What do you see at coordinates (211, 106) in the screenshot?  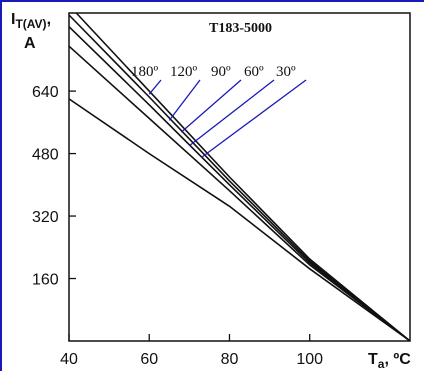 I see `annotation-leader-90deg` at bounding box center [211, 106].